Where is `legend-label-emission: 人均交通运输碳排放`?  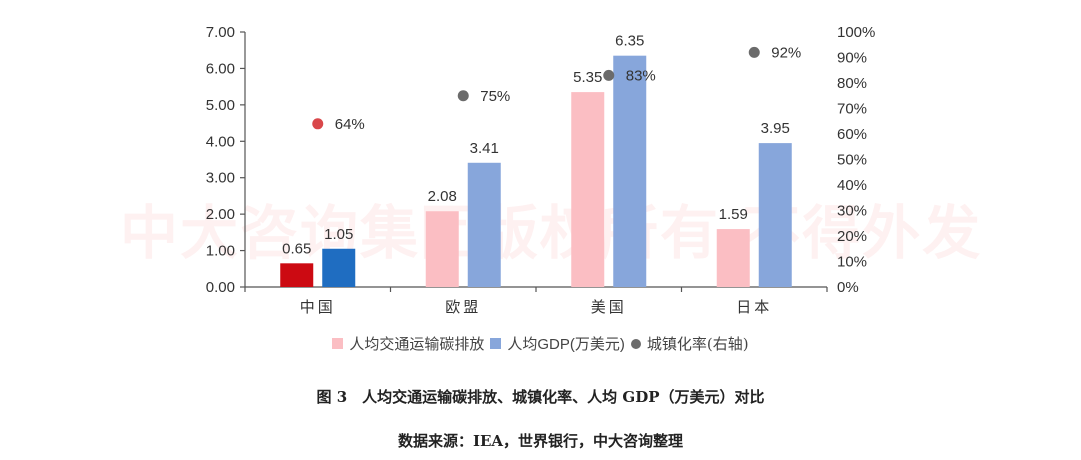
legend-label-emission: 人均交通运输碳排放 is located at coordinates (417, 344).